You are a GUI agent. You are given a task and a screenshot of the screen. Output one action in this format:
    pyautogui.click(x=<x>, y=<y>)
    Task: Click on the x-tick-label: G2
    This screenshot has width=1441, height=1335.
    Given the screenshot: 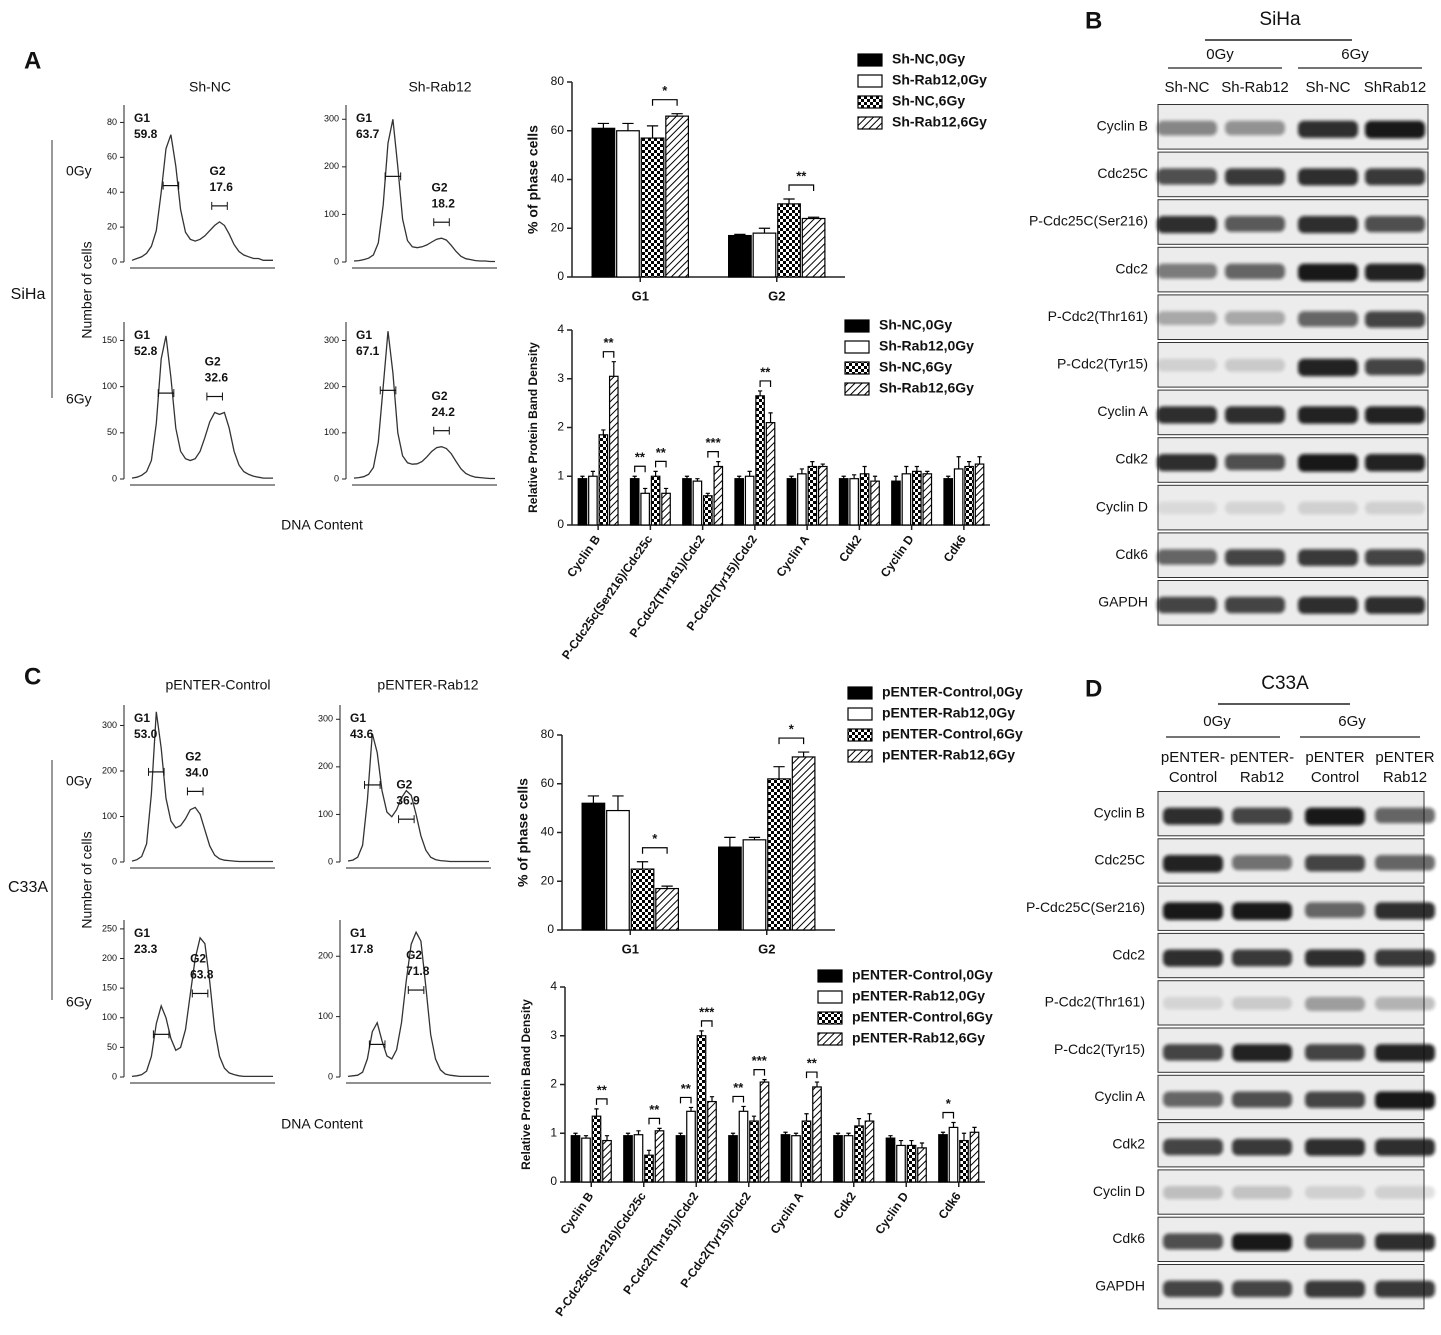 What is the action you would take?
    pyautogui.click(x=776, y=295)
    